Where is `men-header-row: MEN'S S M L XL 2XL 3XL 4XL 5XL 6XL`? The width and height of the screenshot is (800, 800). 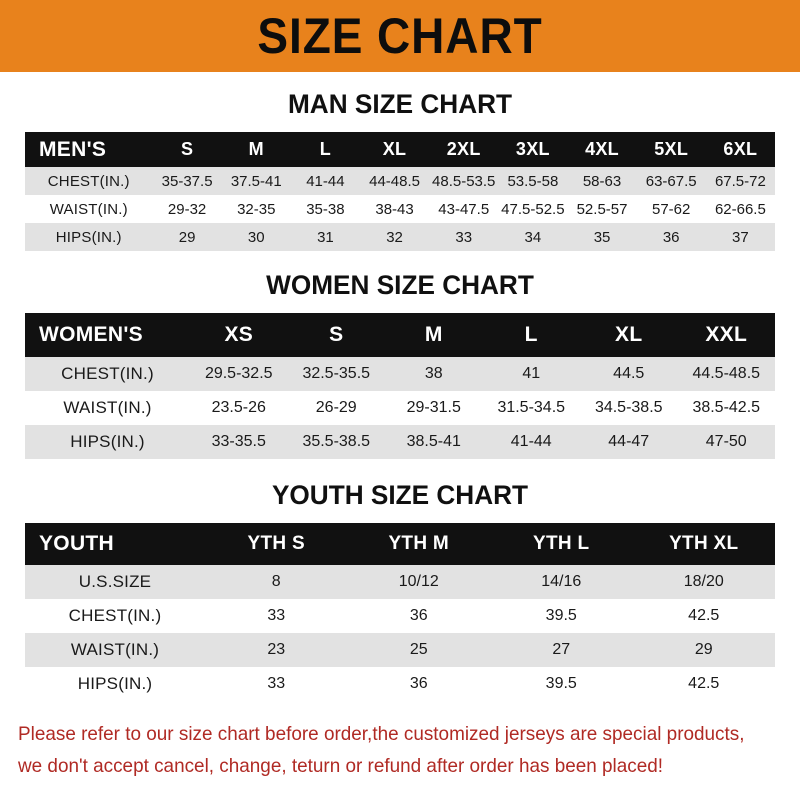 men-header-row: MEN'S S M L XL 2XL 3XL 4XL 5XL 6XL is located at coordinates (400, 149).